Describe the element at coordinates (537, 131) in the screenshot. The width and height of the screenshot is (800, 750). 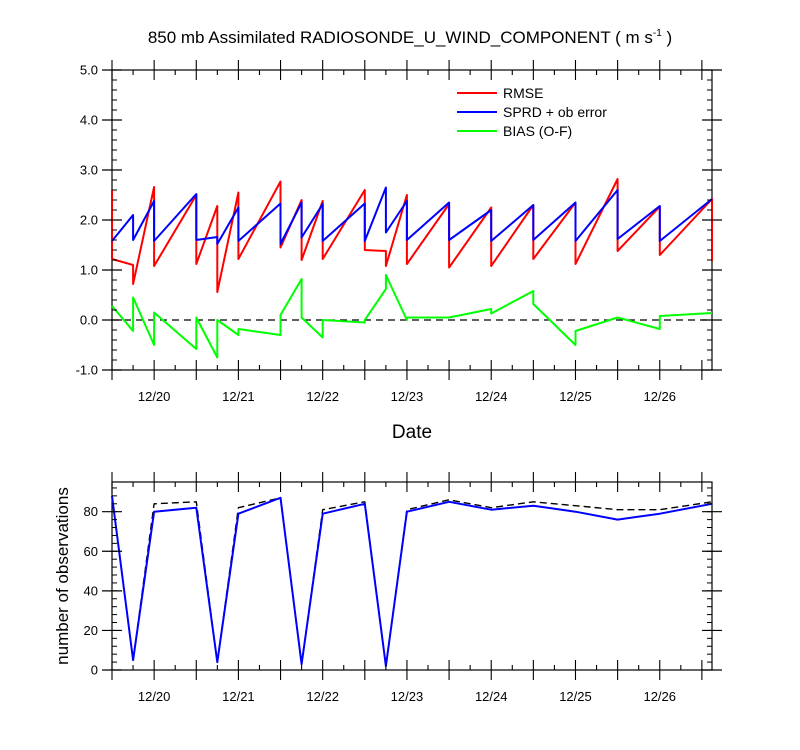
I see `legend-bias-label: BIAS (O-F)` at that location.